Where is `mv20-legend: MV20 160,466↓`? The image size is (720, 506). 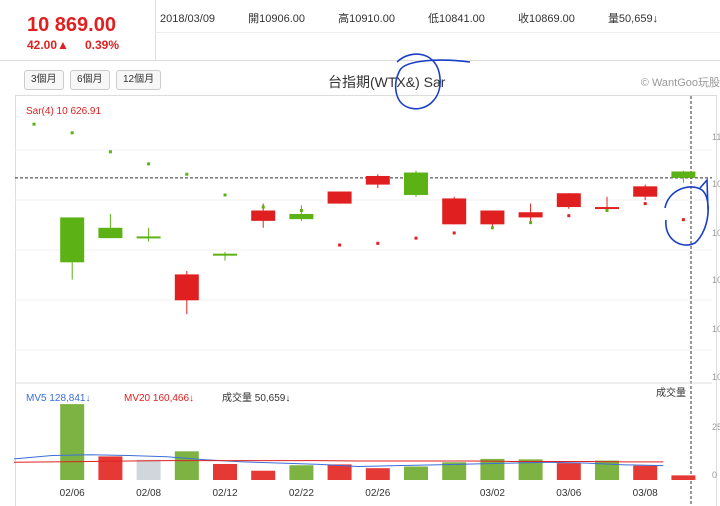 mv20-legend: MV20 160,466↓ is located at coordinates (159, 398).